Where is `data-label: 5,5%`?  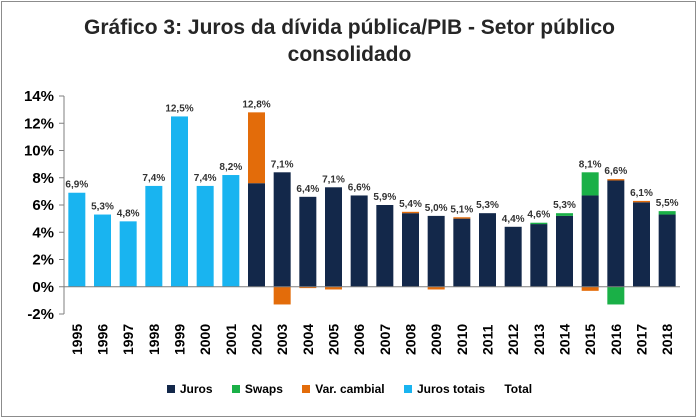 data-label: 5,5% is located at coordinates (667, 203).